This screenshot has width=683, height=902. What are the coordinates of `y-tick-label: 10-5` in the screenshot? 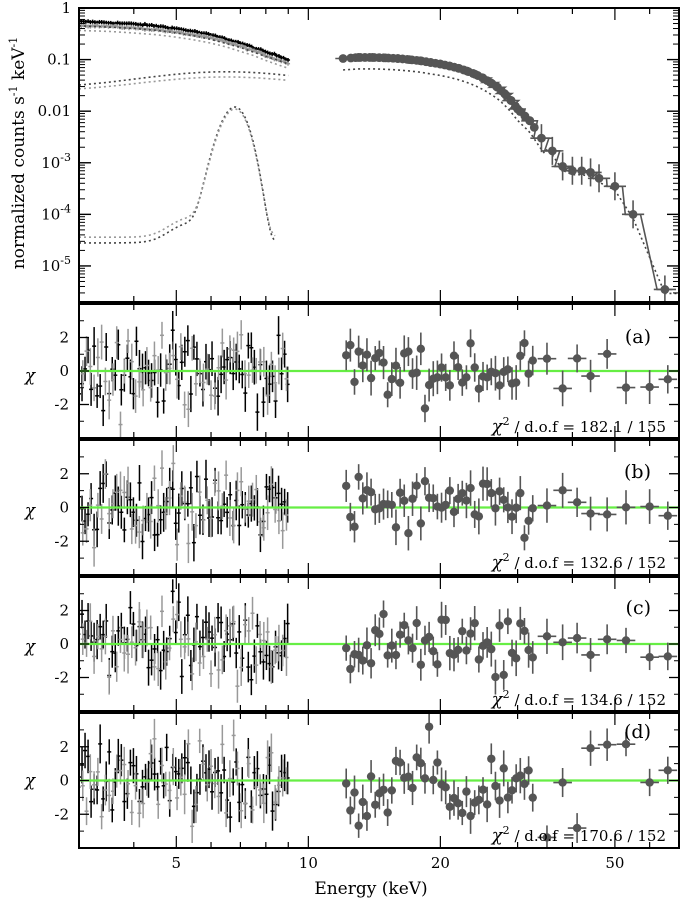 It's located at (56, 264).